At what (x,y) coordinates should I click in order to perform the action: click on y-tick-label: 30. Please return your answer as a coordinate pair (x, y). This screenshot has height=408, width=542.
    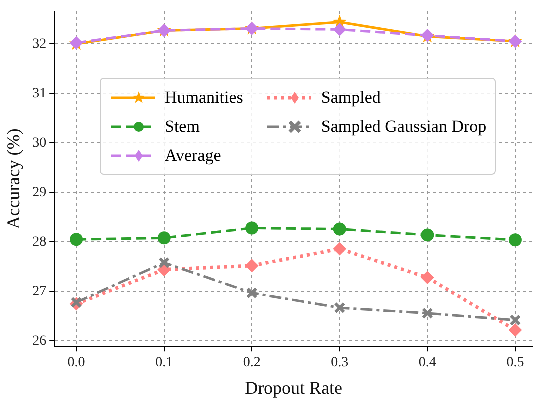
    Looking at the image, I should click on (39, 143).